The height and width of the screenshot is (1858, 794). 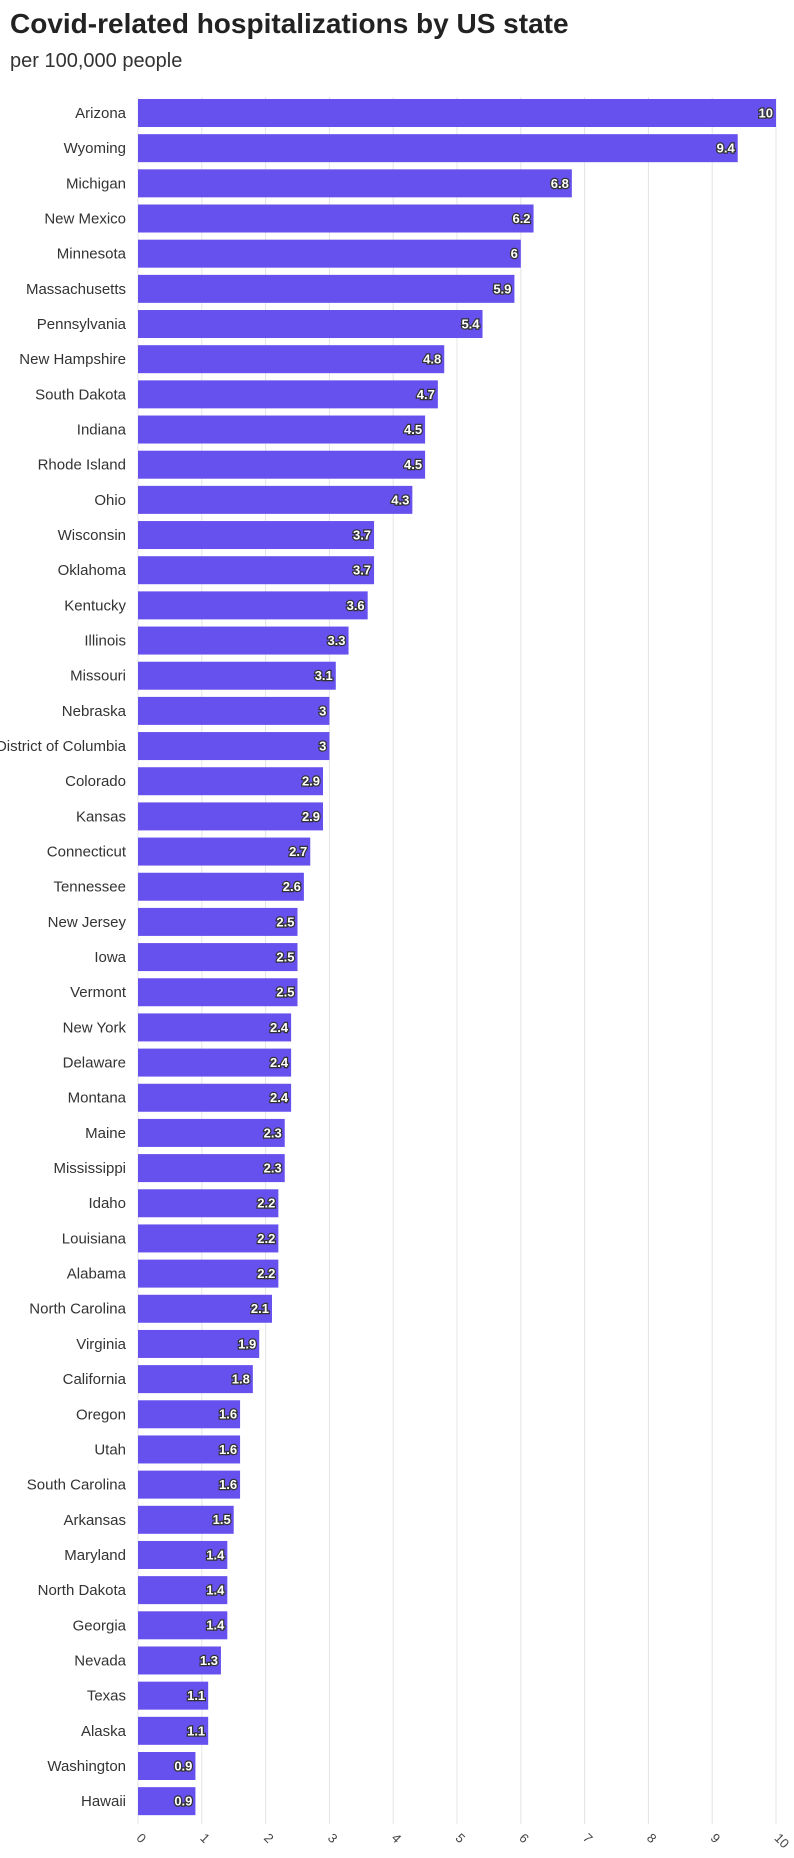 I want to click on category-label: Montana, so click(x=97, y=1098).